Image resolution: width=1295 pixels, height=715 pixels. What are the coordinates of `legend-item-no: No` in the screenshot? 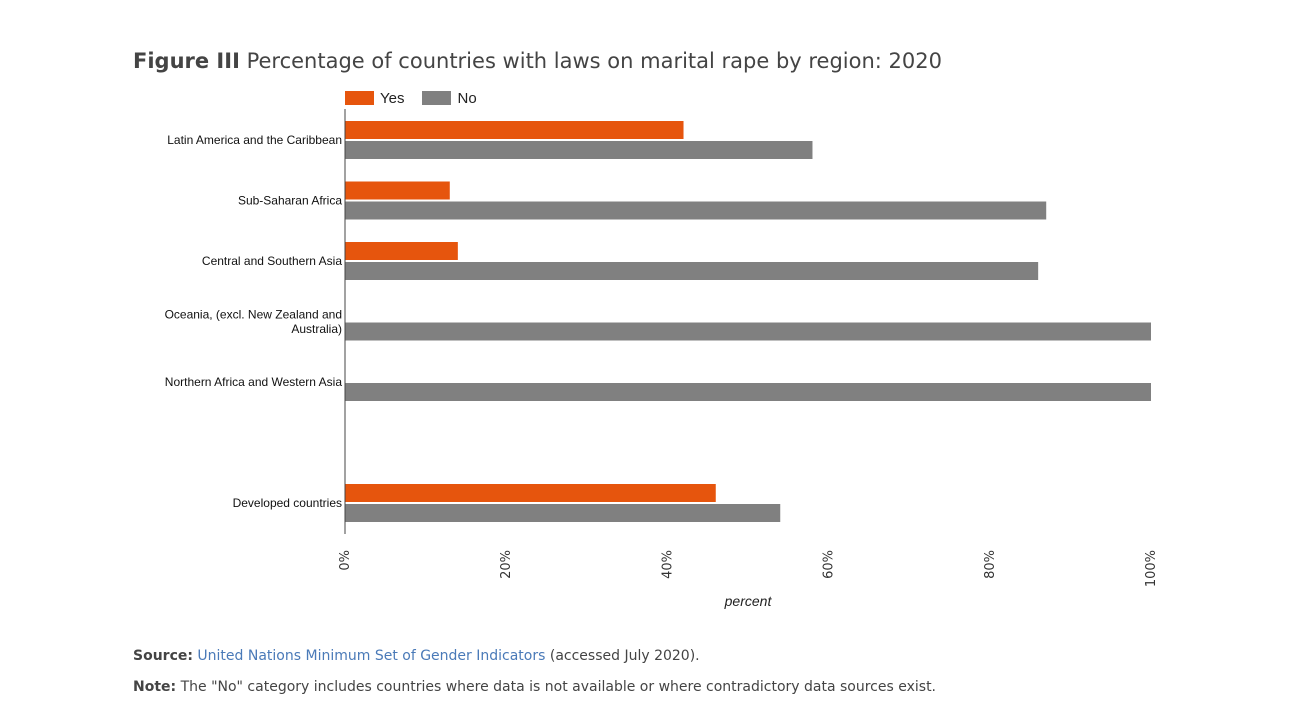 It's located at (449, 98).